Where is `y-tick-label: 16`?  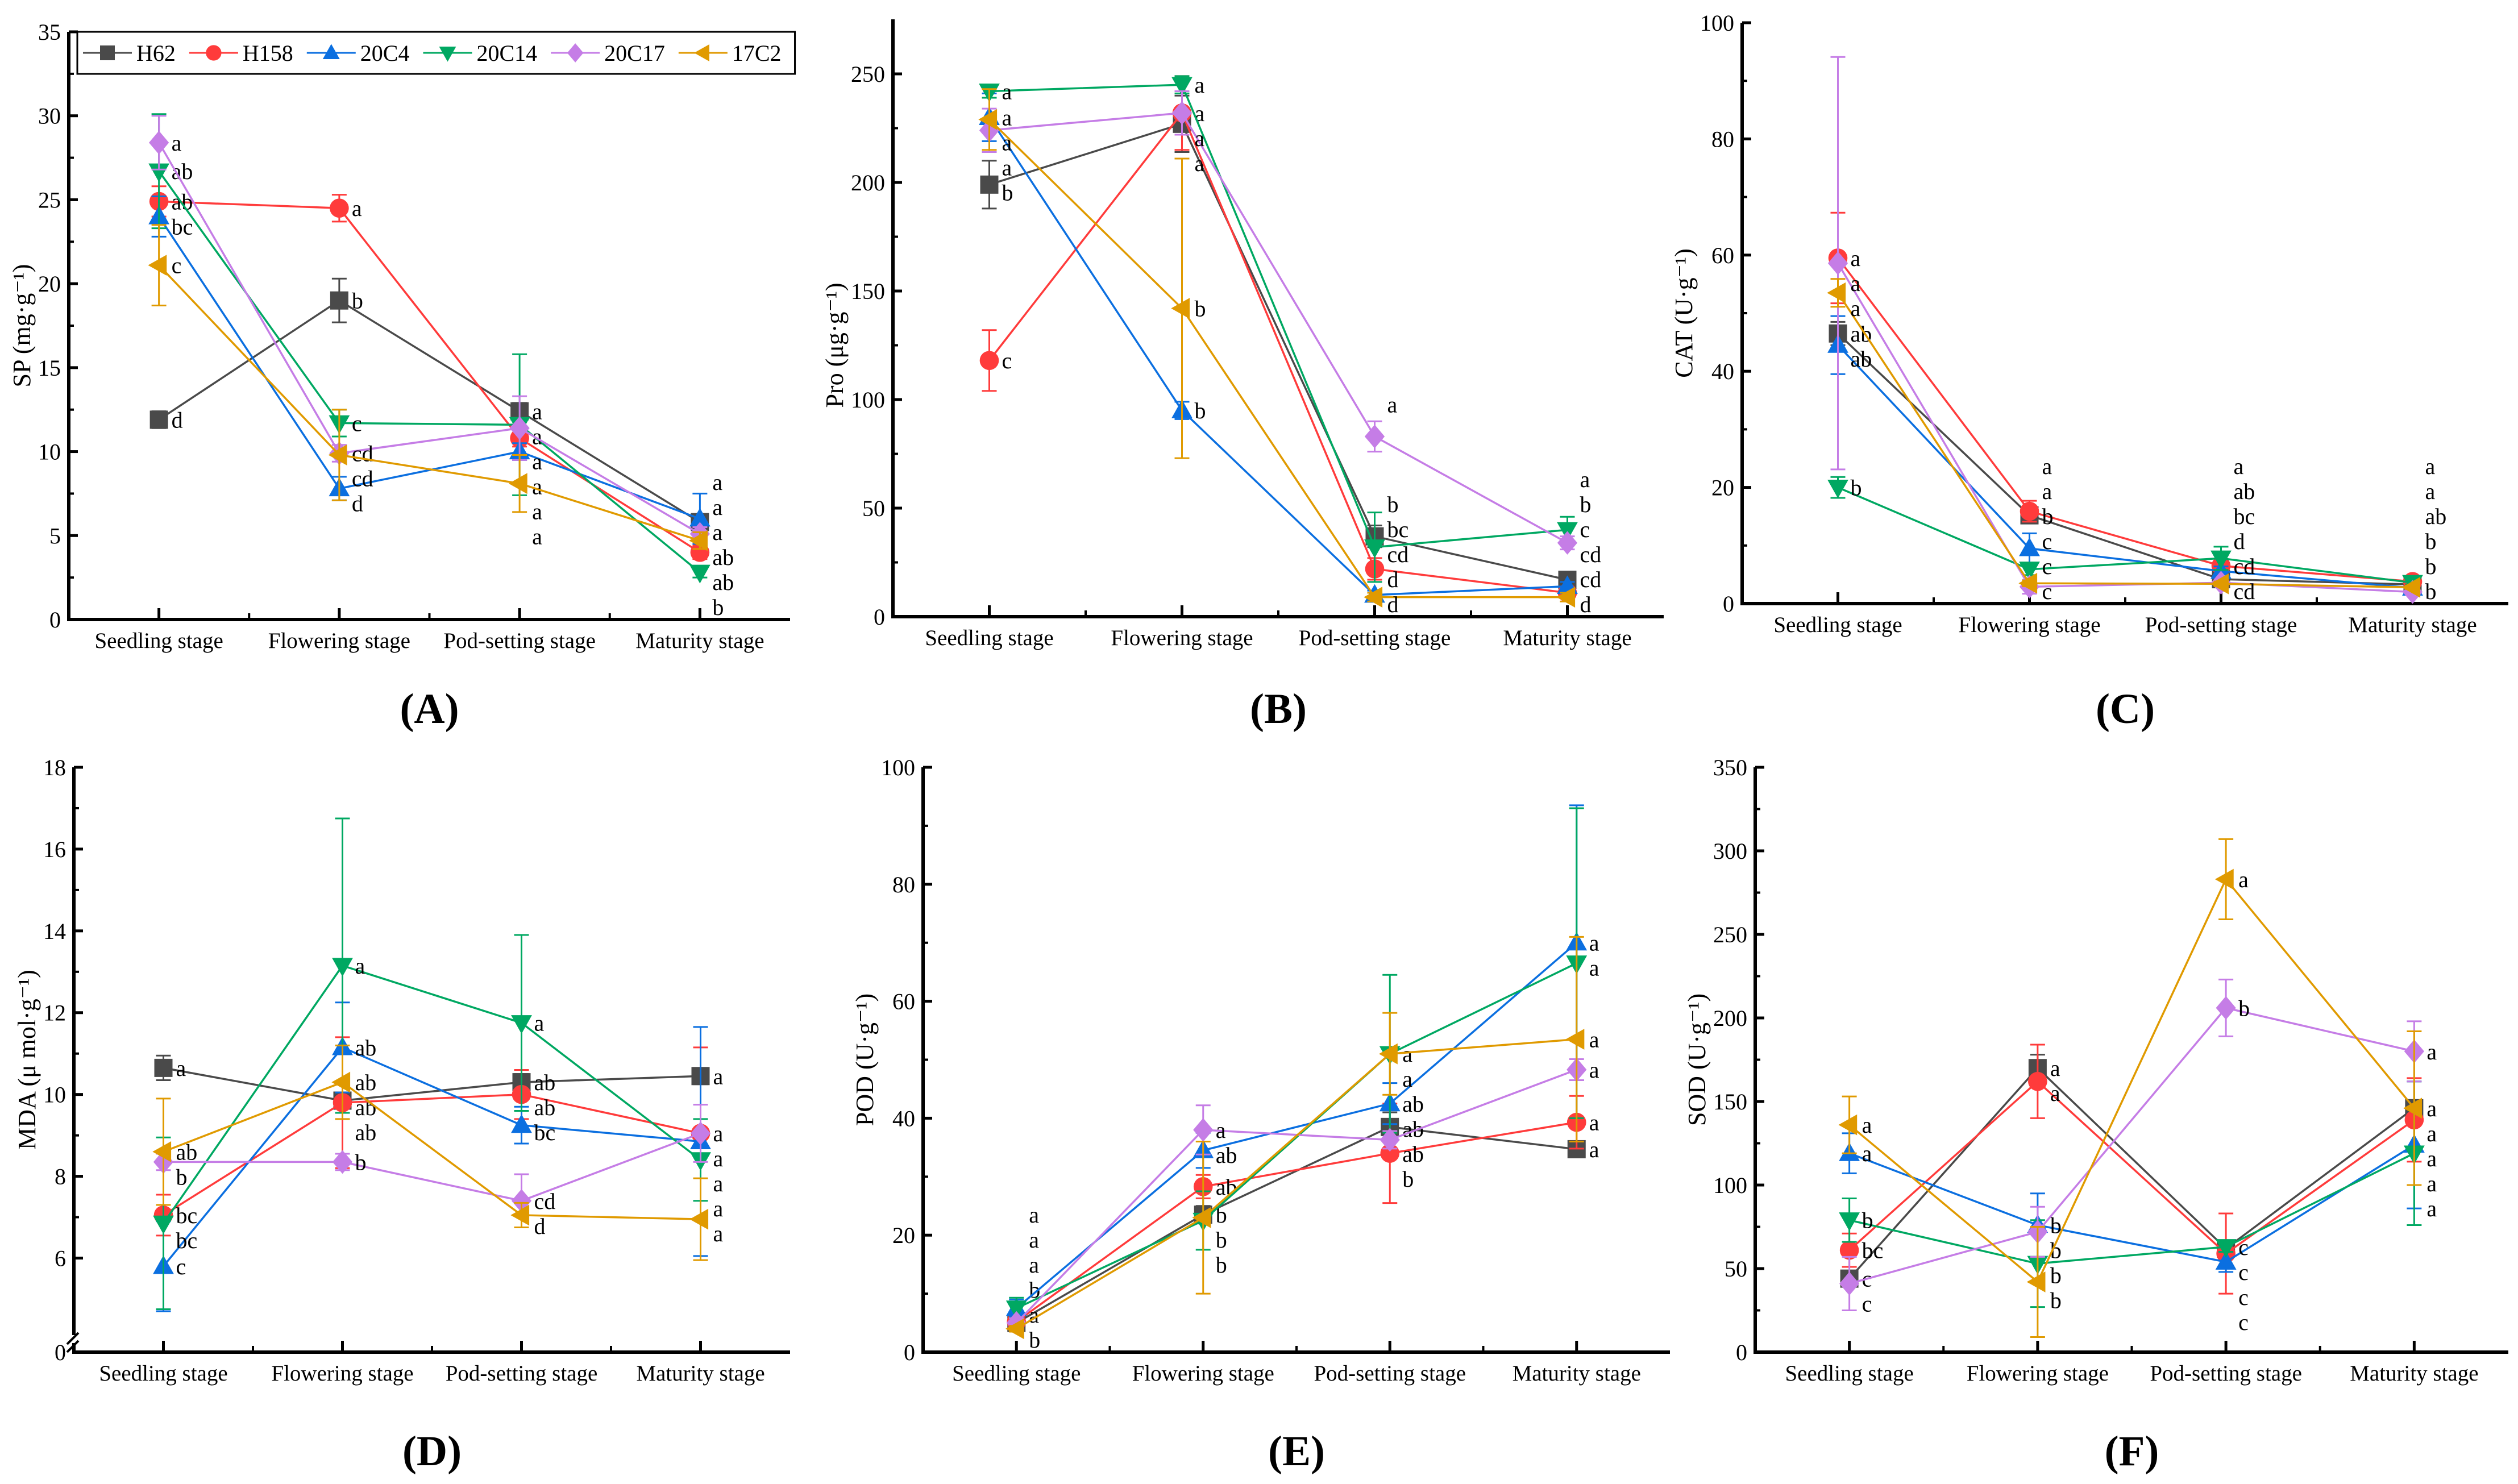 y-tick-label: 16 is located at coordinates (54, 850).